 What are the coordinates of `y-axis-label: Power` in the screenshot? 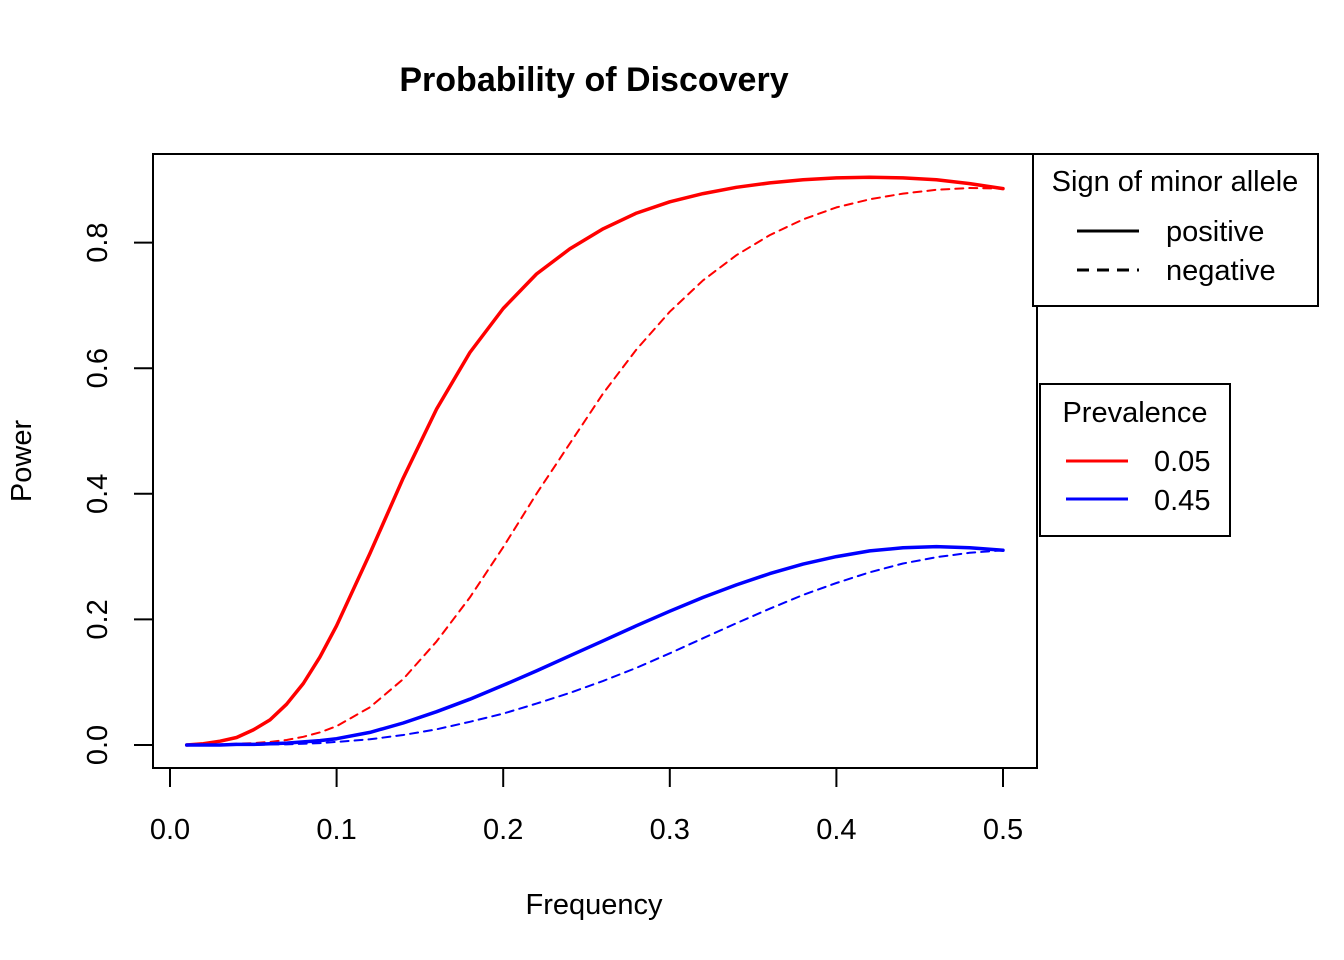 It's located at (22, 461).